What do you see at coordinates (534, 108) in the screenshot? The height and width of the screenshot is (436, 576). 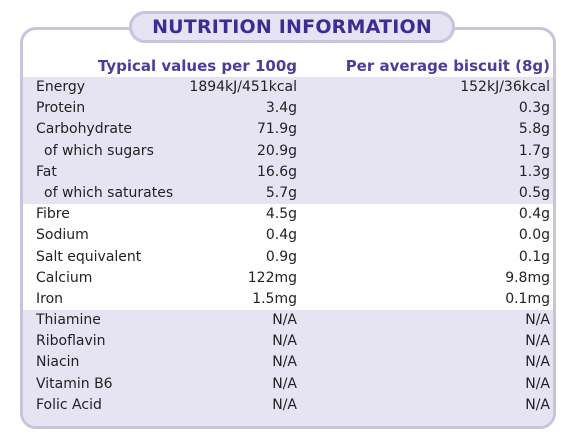 I see `row-average: 0.3g` at bounding box center [534, 108].